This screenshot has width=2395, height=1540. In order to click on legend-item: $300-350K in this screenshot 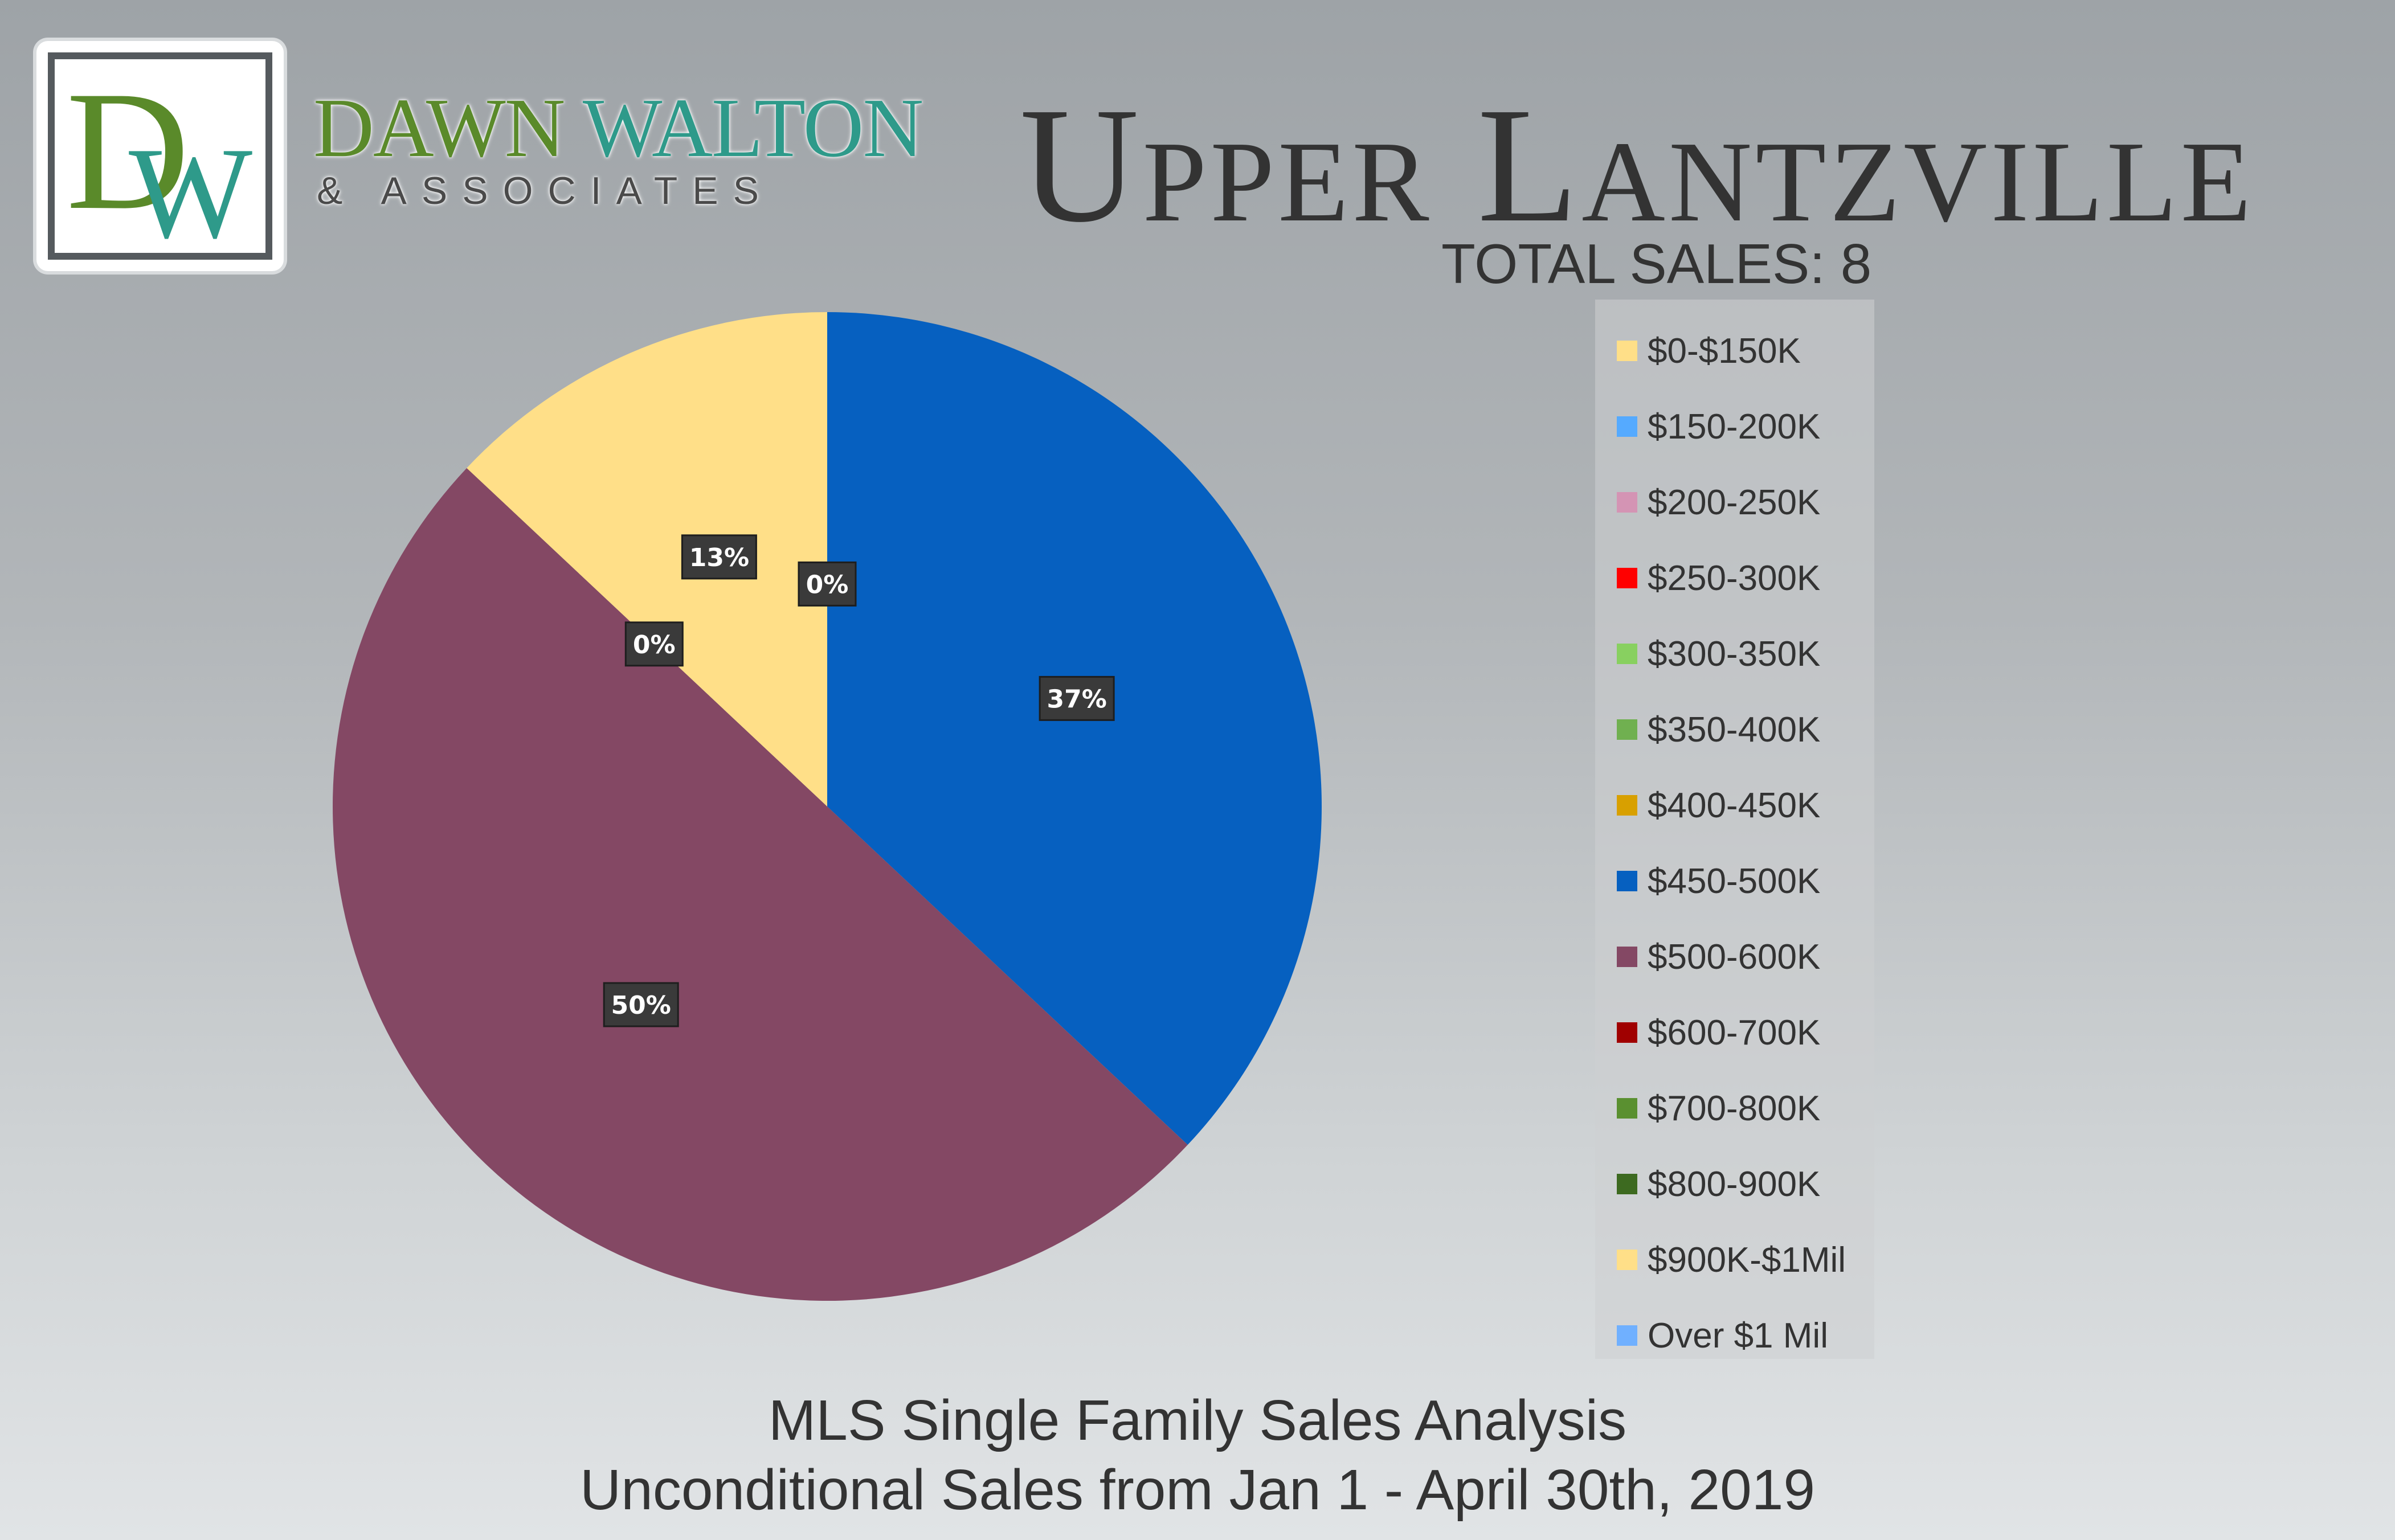, I will do `click(1718, 654)`.